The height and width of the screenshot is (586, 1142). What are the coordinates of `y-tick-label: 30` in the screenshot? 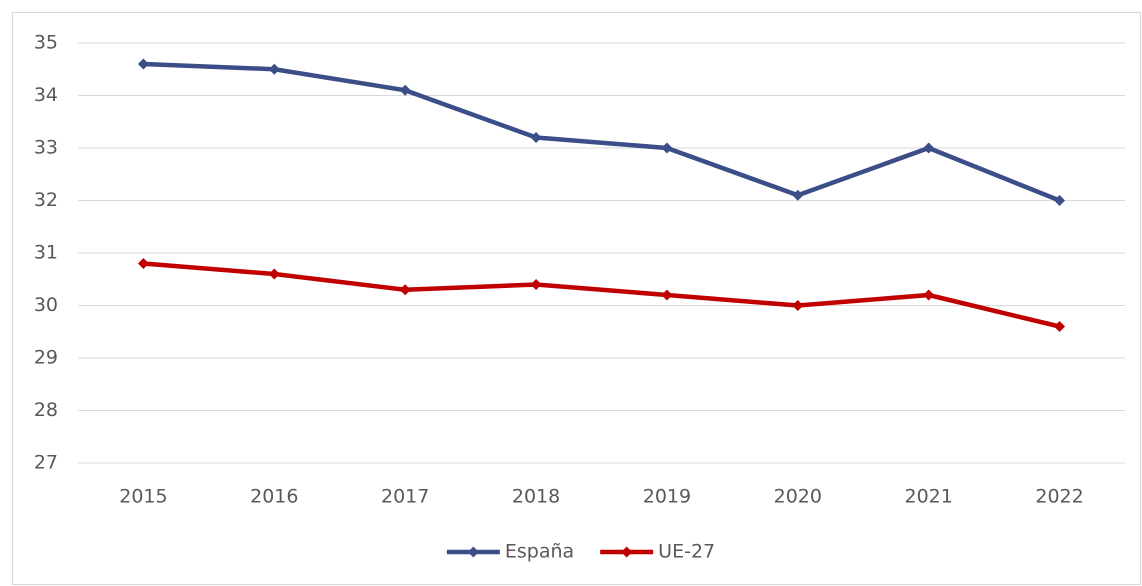 It's located at (46, 305).